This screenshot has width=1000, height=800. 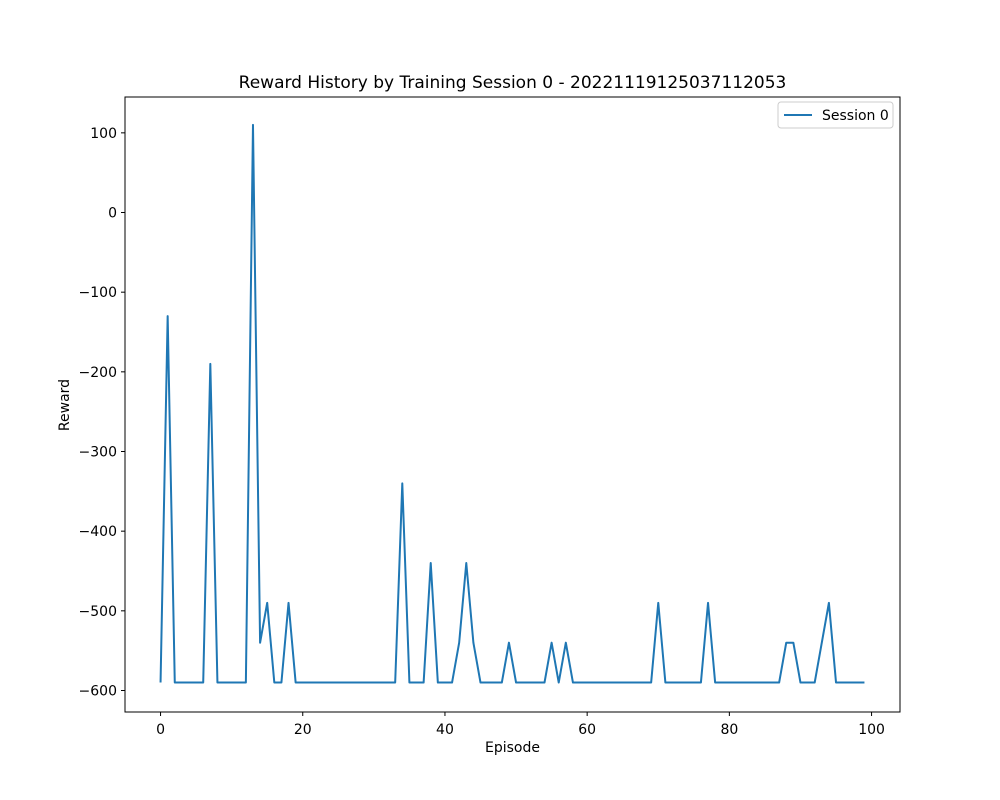 I want to click on legend-label-session-0: Session 0, so click(x=855, y=116).